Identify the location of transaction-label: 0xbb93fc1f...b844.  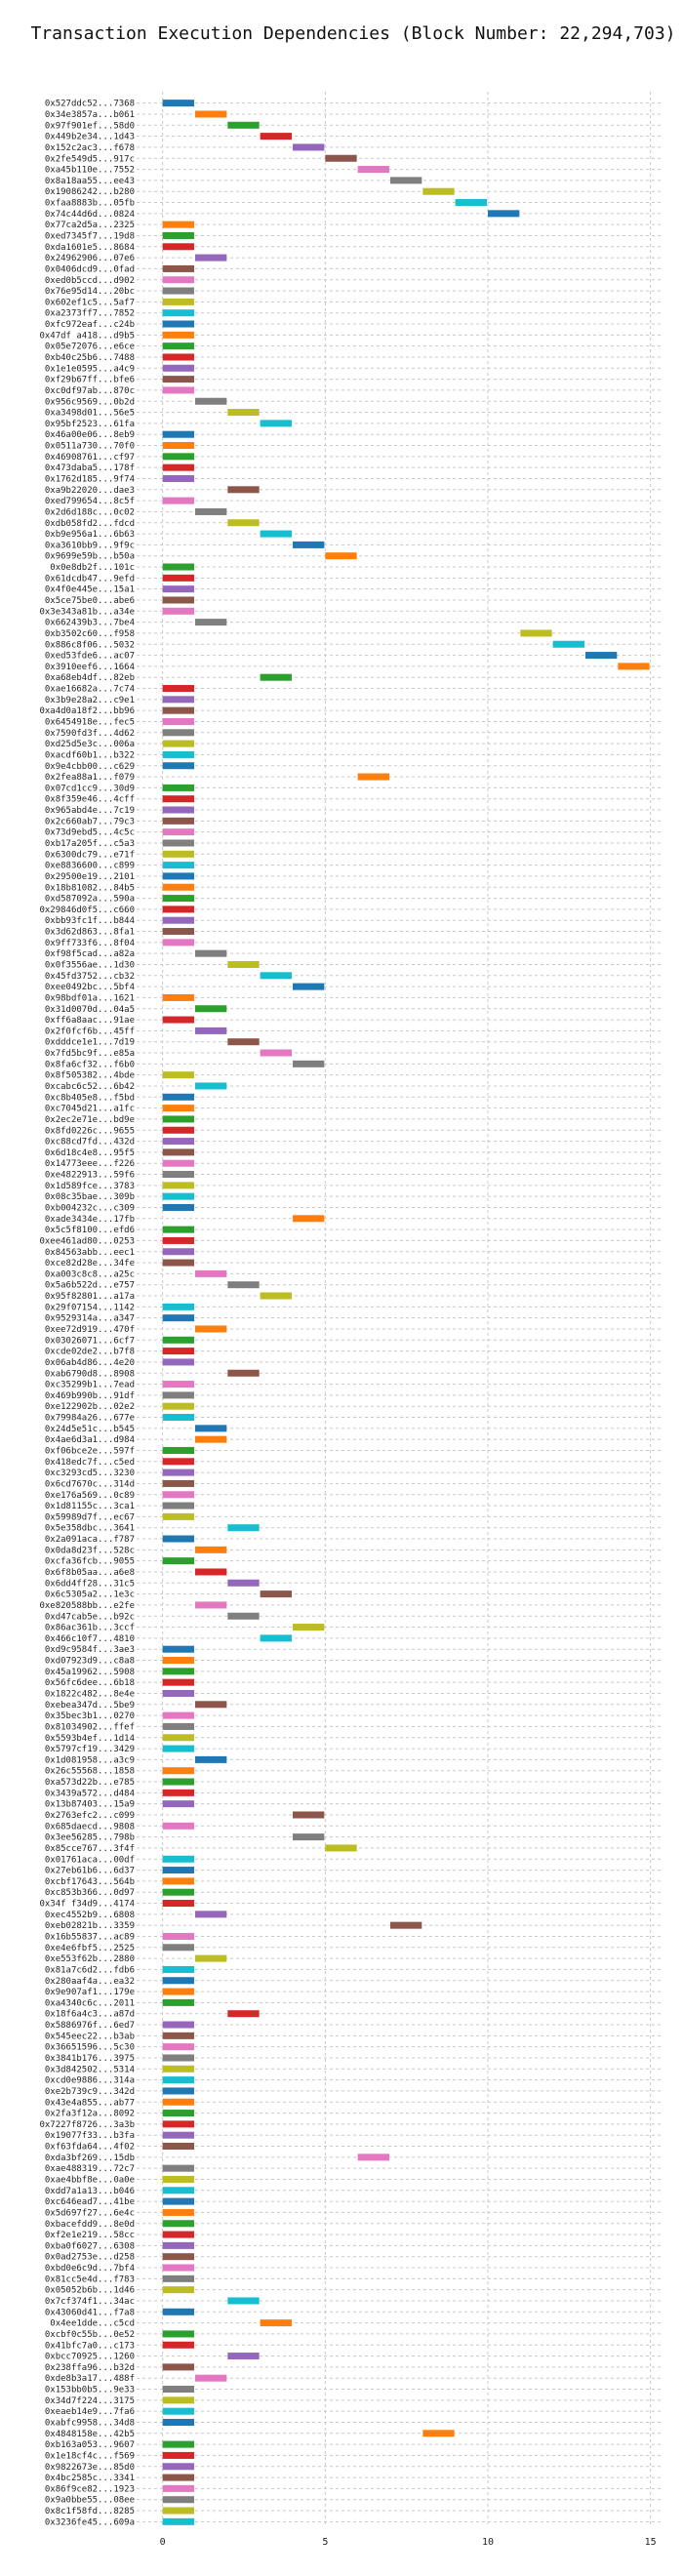
(90, 921).